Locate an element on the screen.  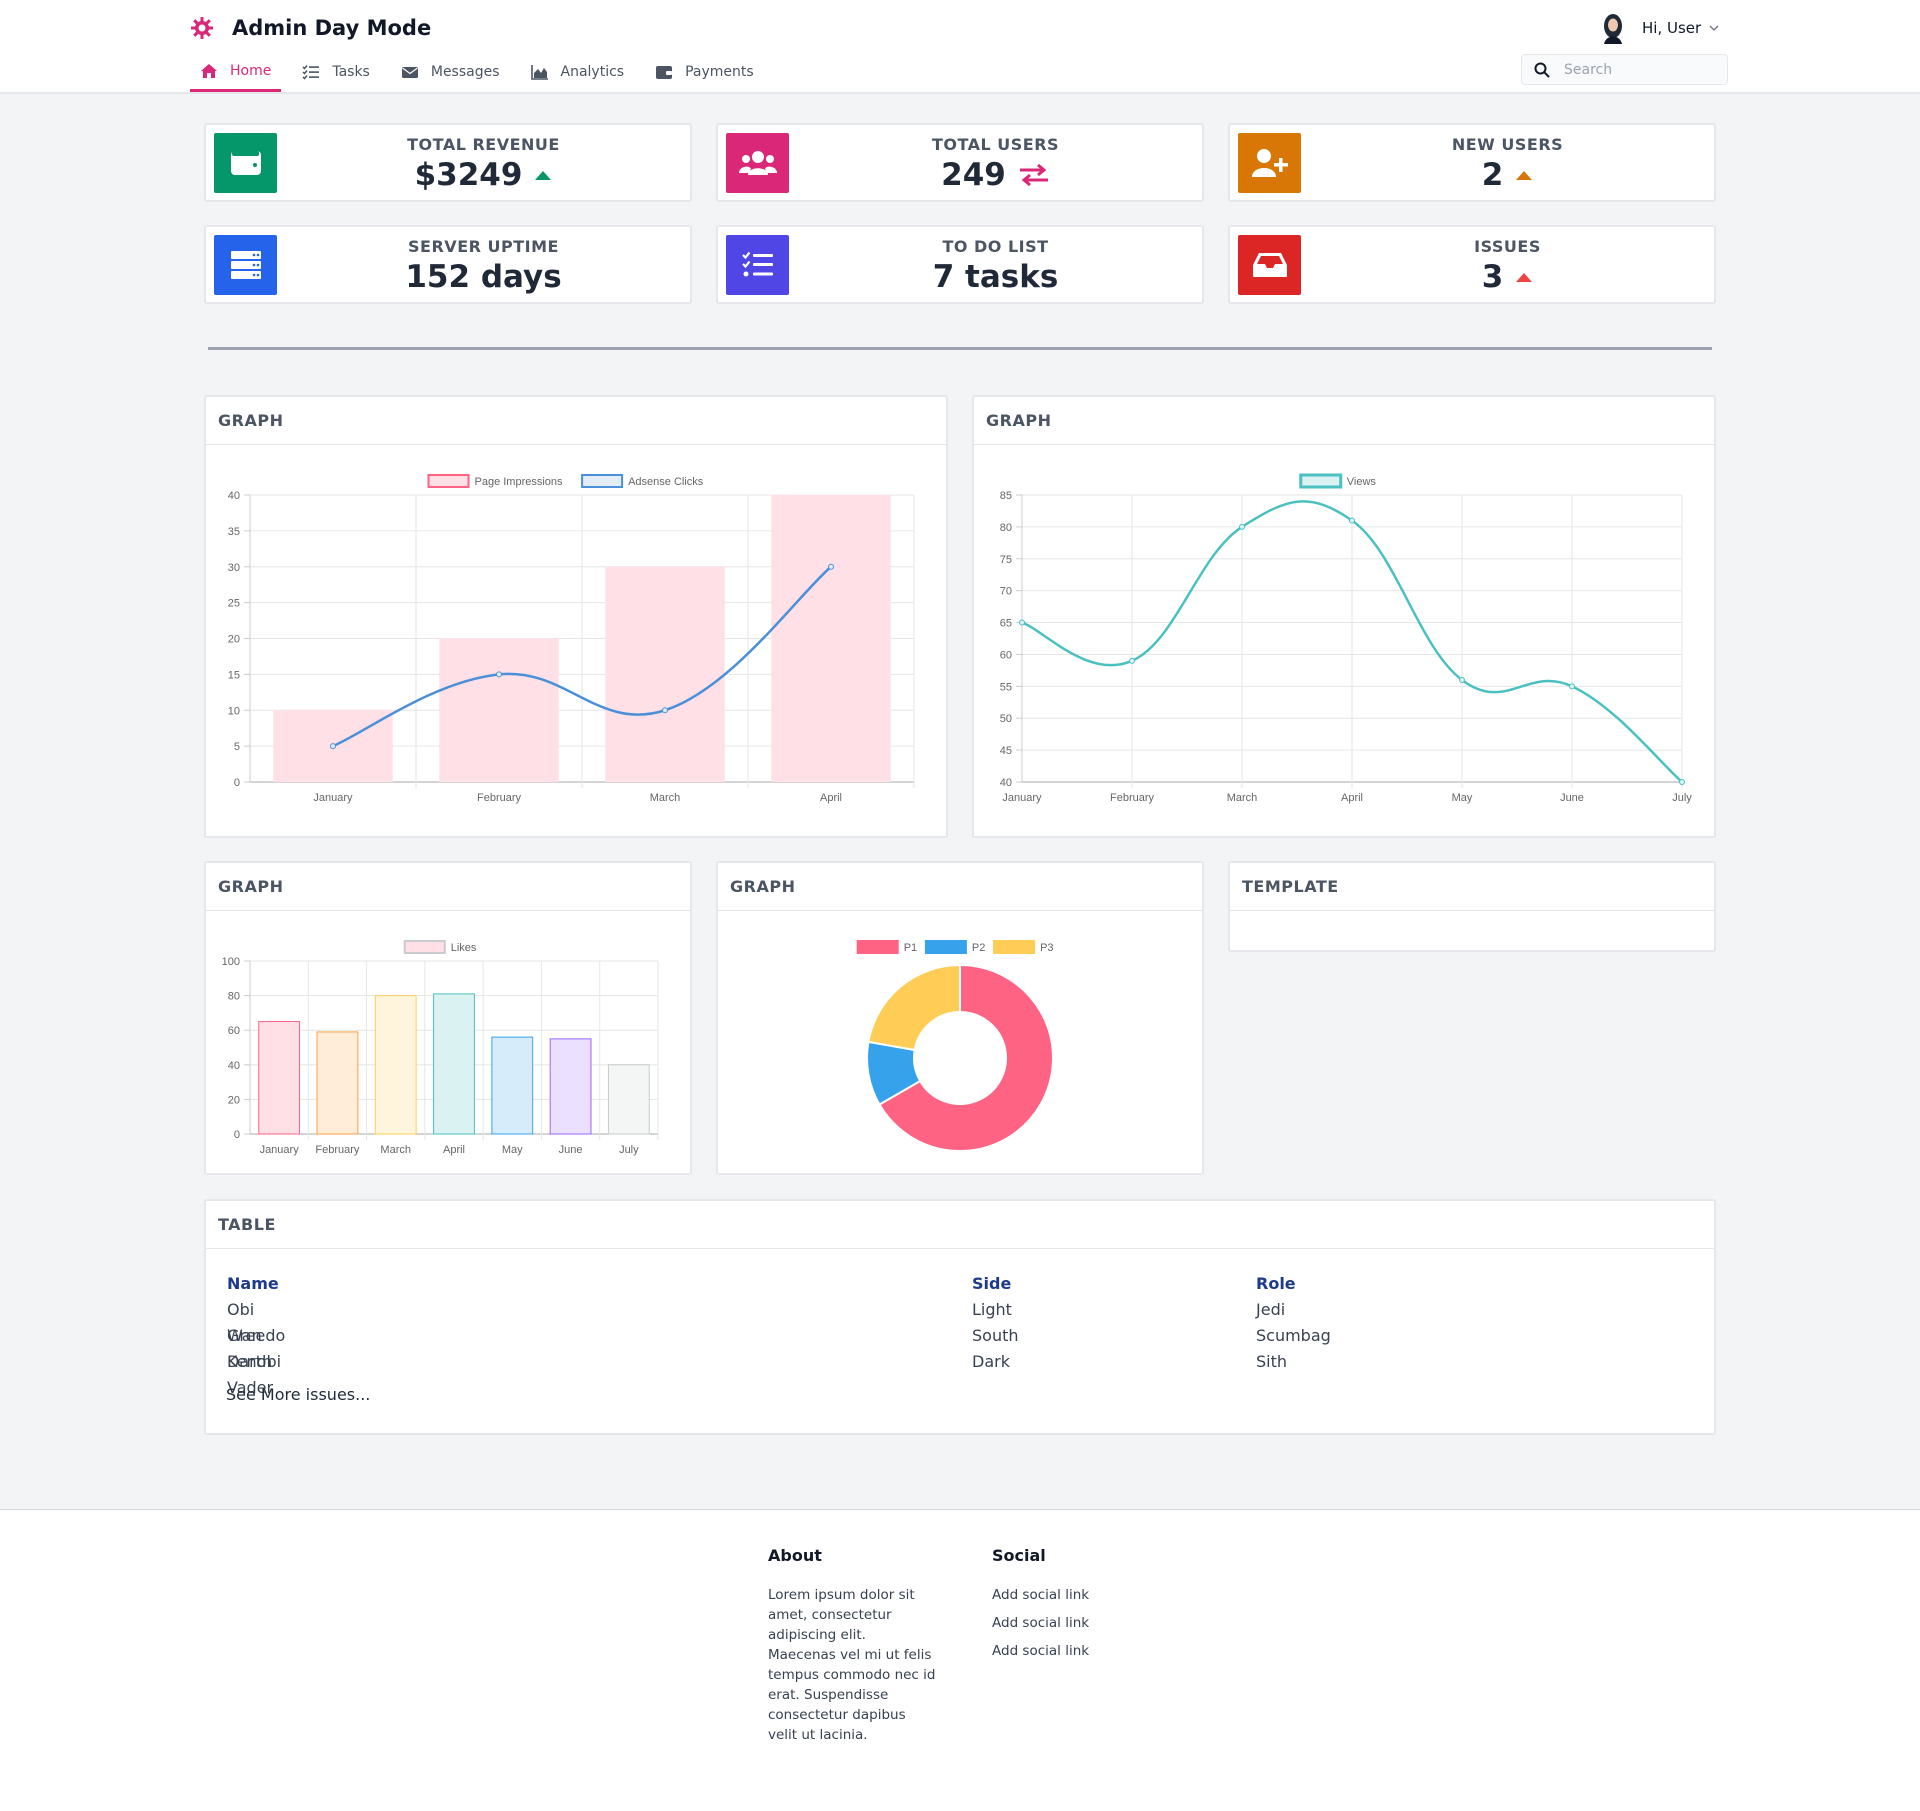
home-icon is located at coordinates (209, 70).